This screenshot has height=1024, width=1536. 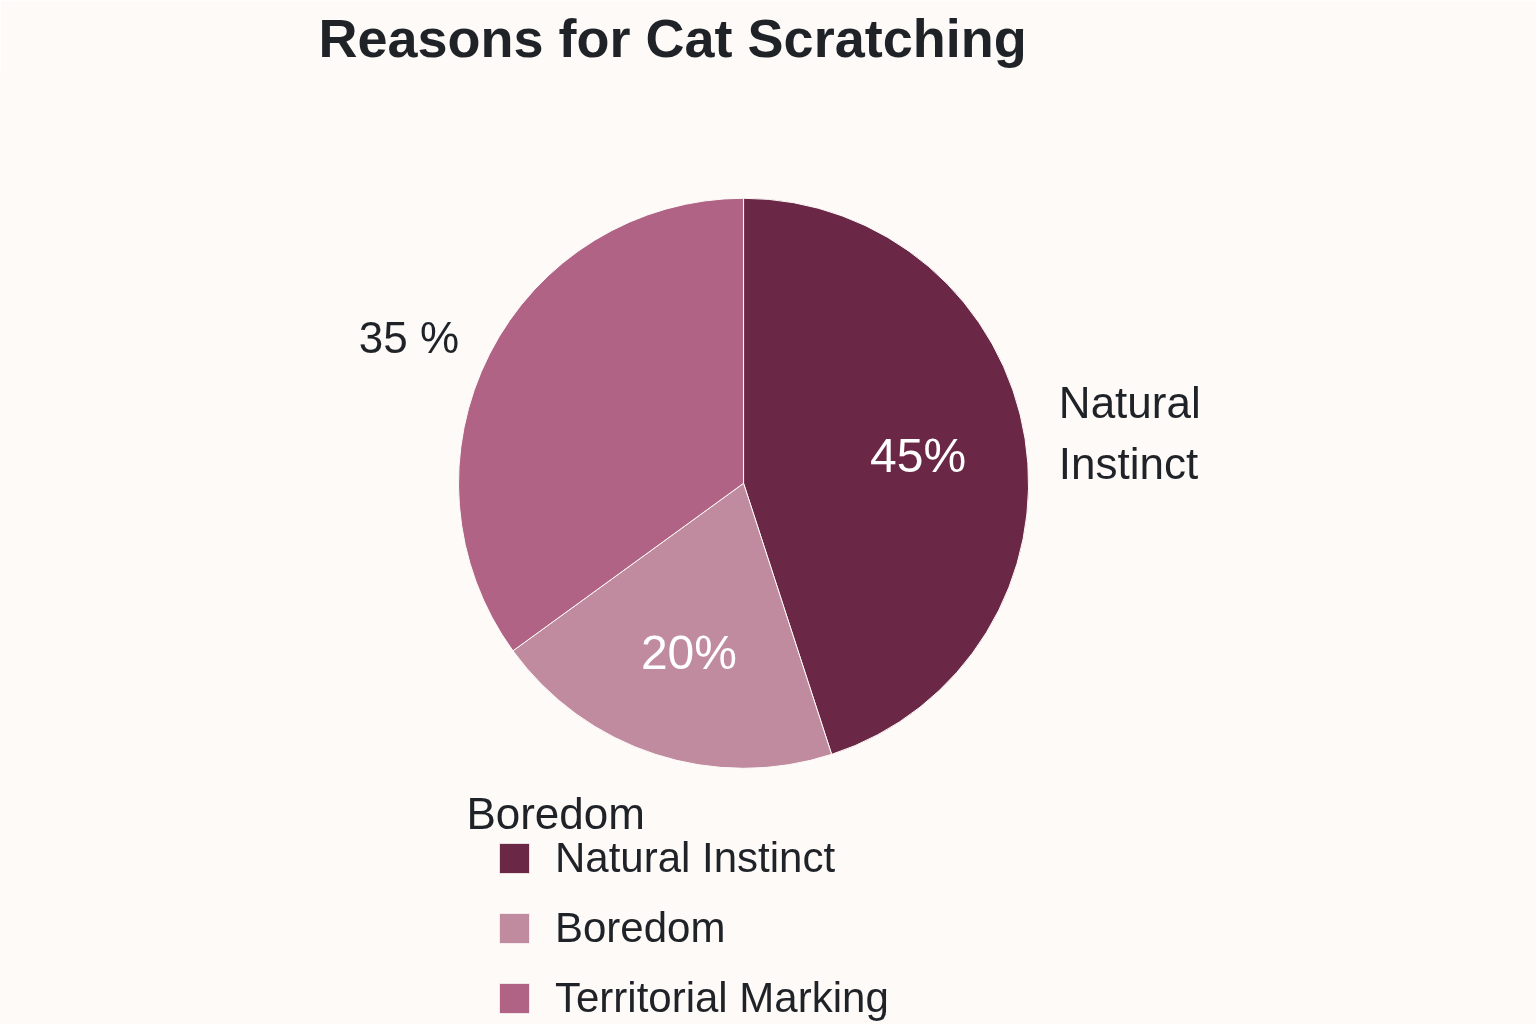 I want to click on legend-label: Territorial Marking, so click(x=722, y=998).